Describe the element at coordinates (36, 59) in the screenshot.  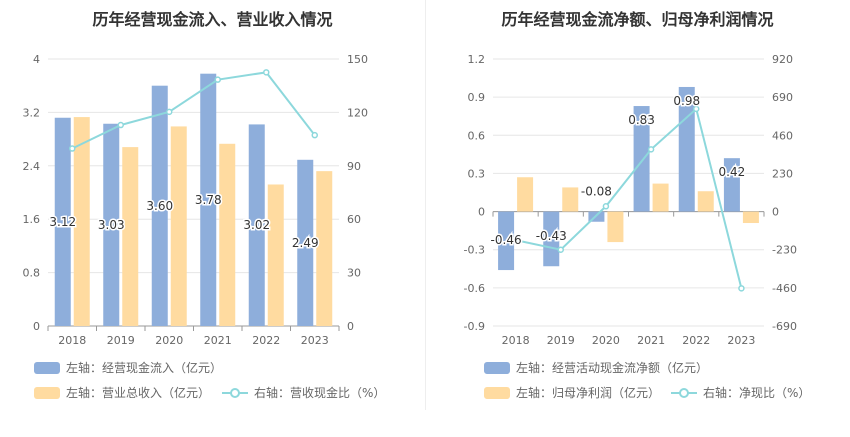
I see `y-left-tick-label: 4` at that location.